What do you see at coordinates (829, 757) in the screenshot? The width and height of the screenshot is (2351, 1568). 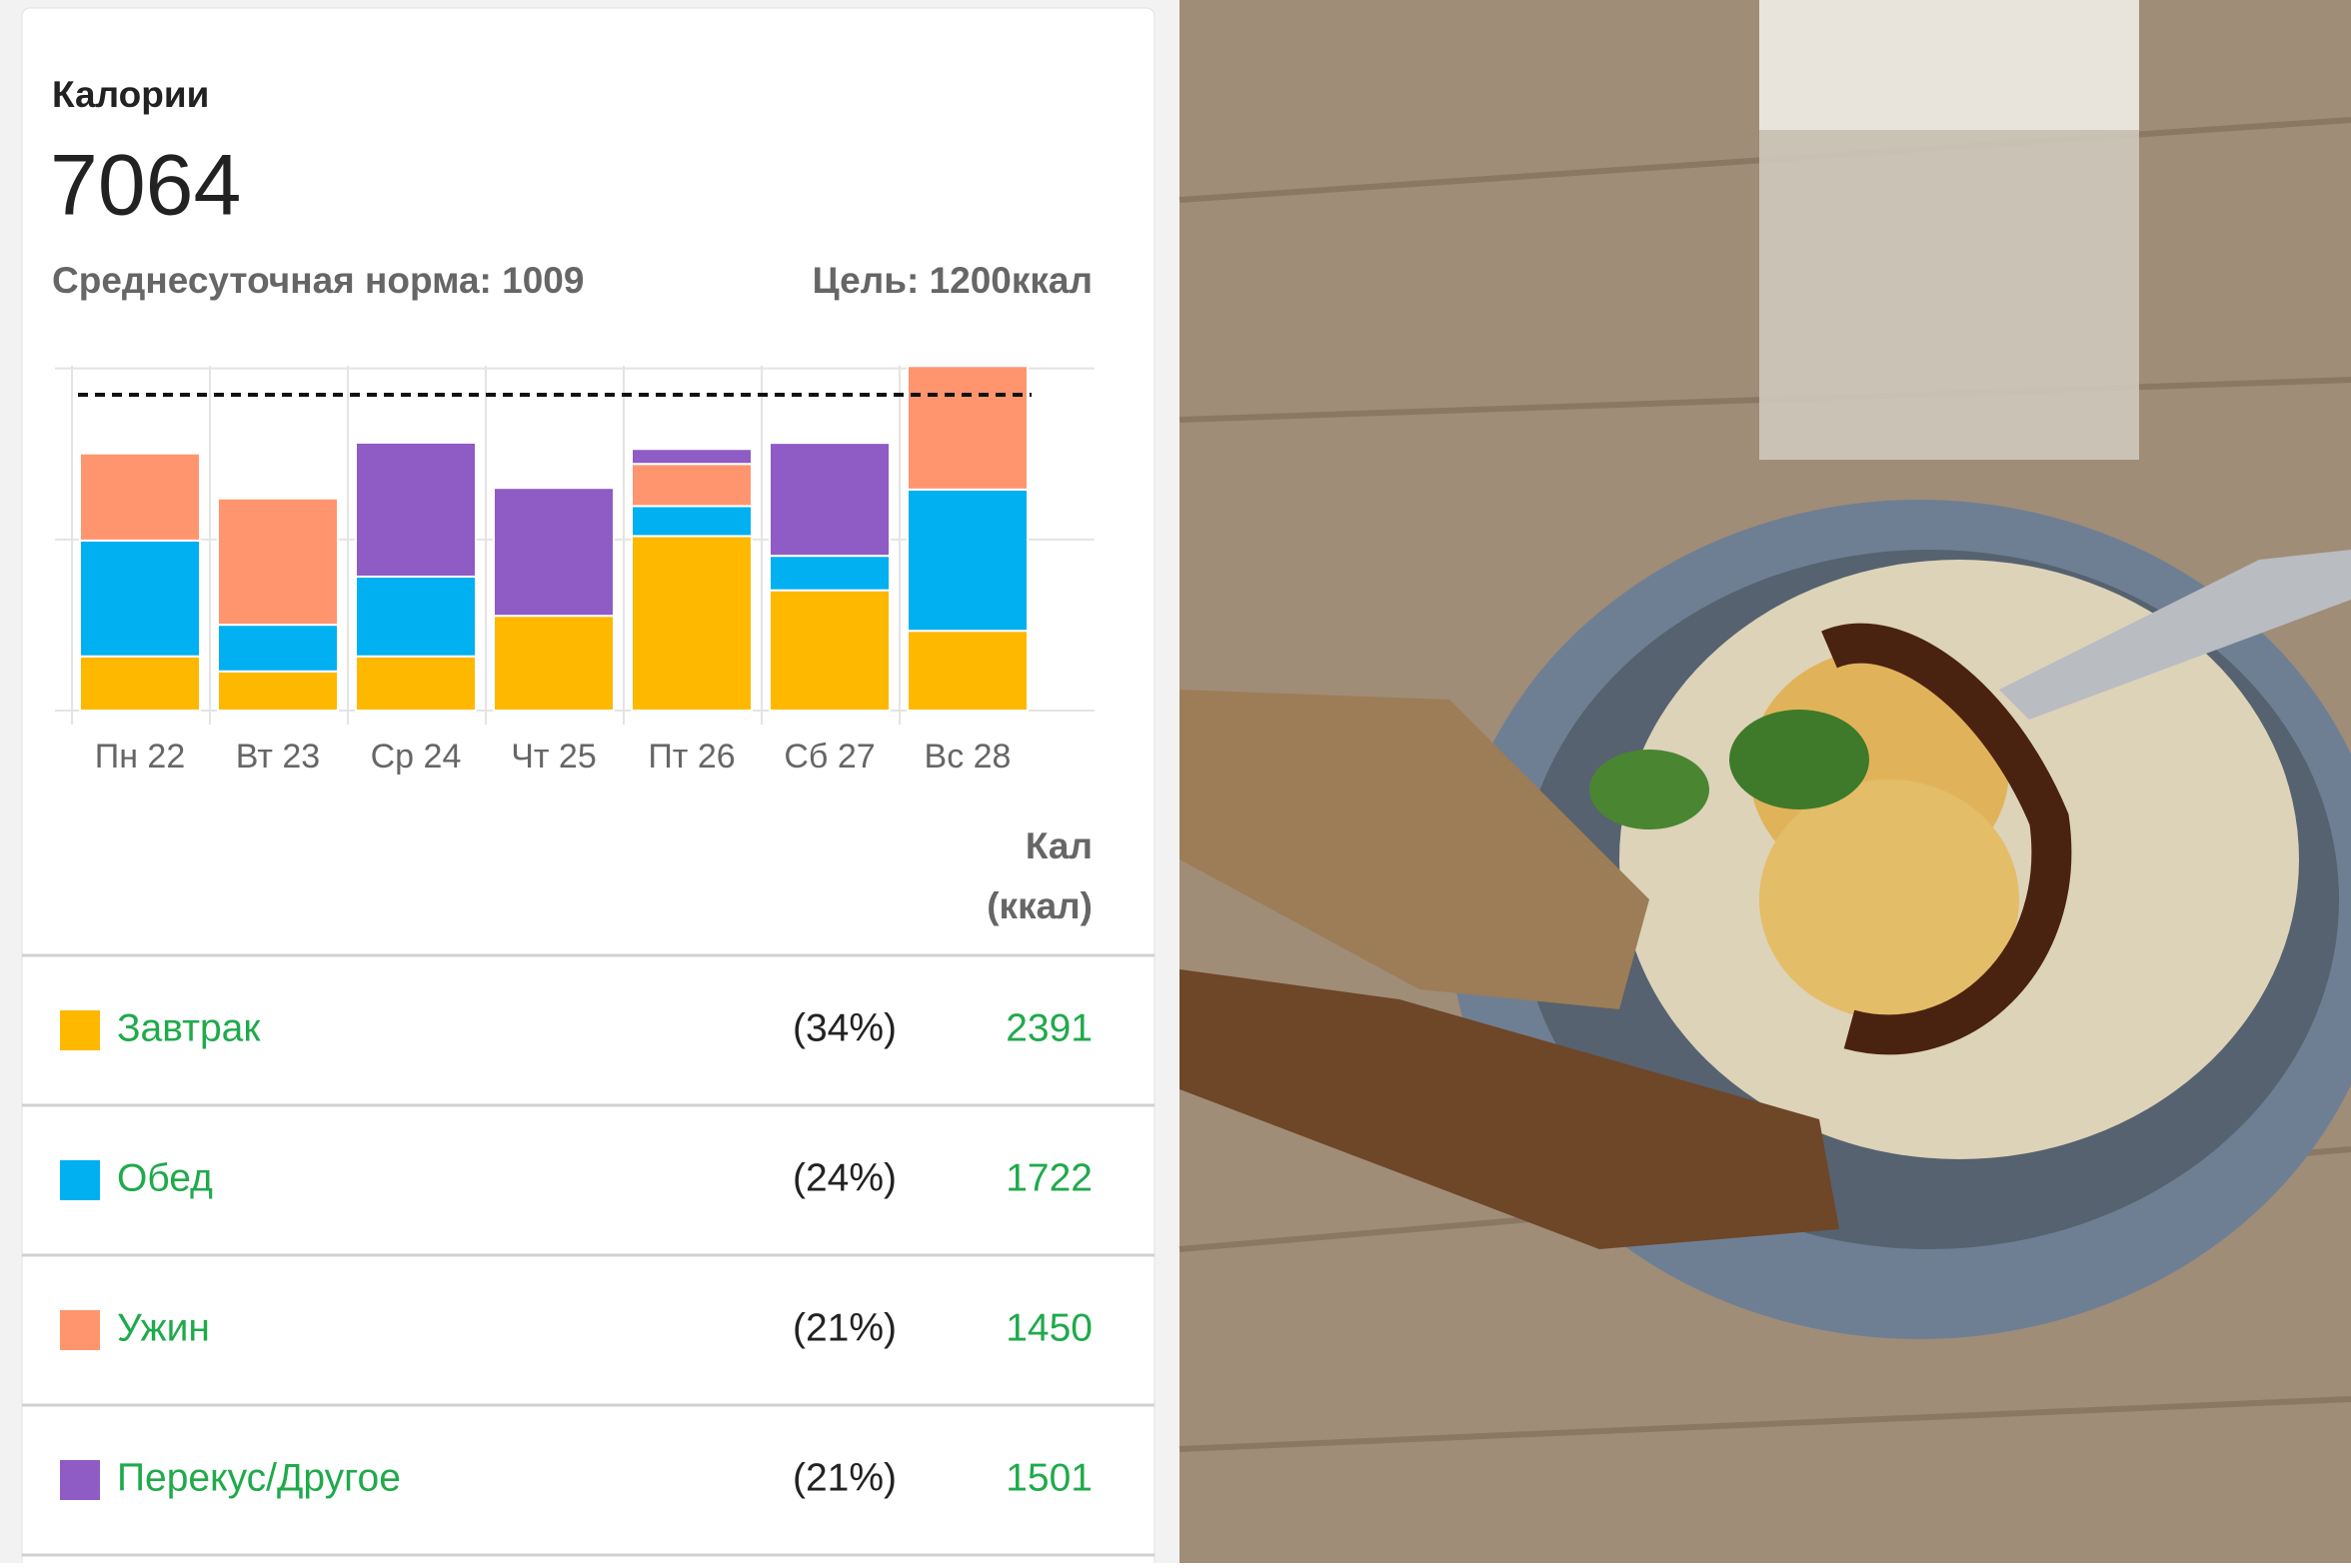 I see `x-tick-label: Сб 27` at bounding box center [829, 757].